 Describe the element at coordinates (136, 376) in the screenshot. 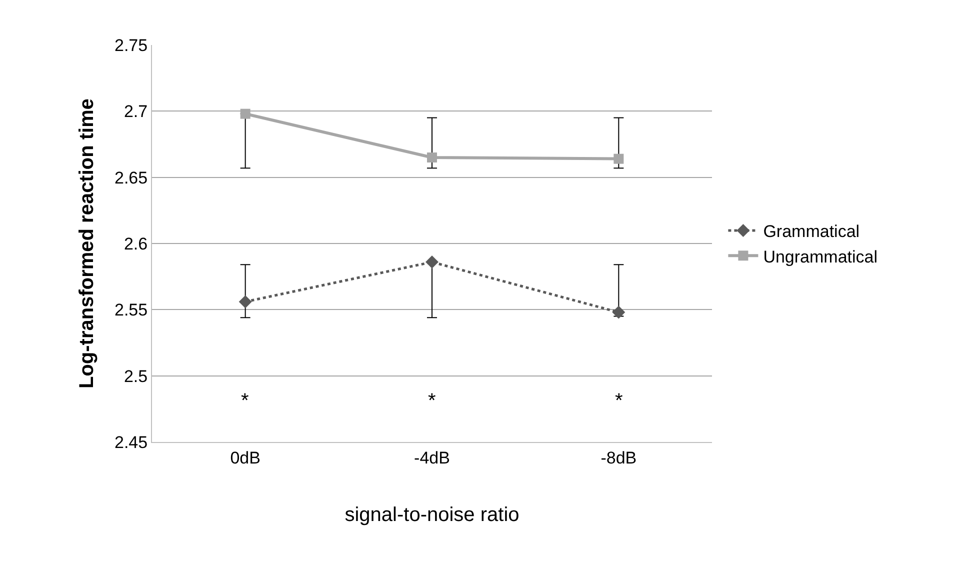

I see `y-tick-label: 2.5` at that location.